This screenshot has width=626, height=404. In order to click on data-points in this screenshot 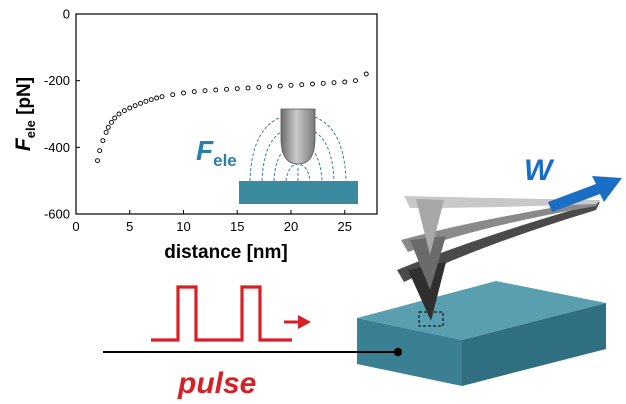, I will do `click(232, 117)`.